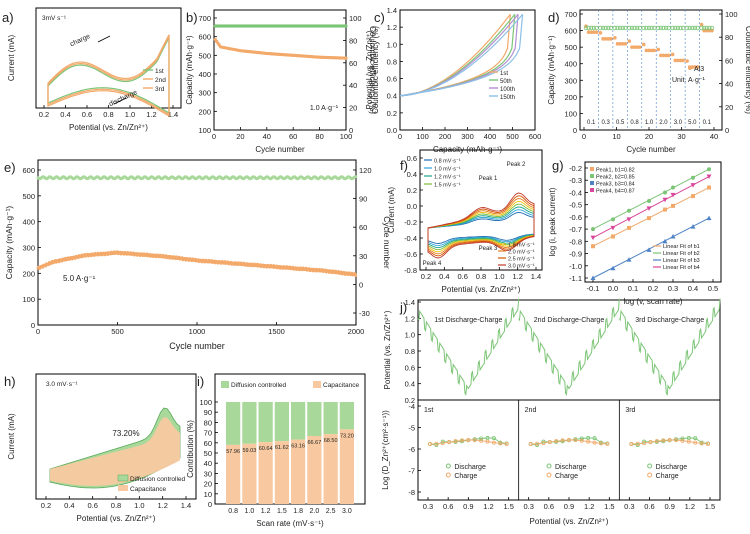 This screenshot has width=750, height=534. Describe the element at coordinates (455, 55) in the screenshot. I see `charge-curve` at that location.